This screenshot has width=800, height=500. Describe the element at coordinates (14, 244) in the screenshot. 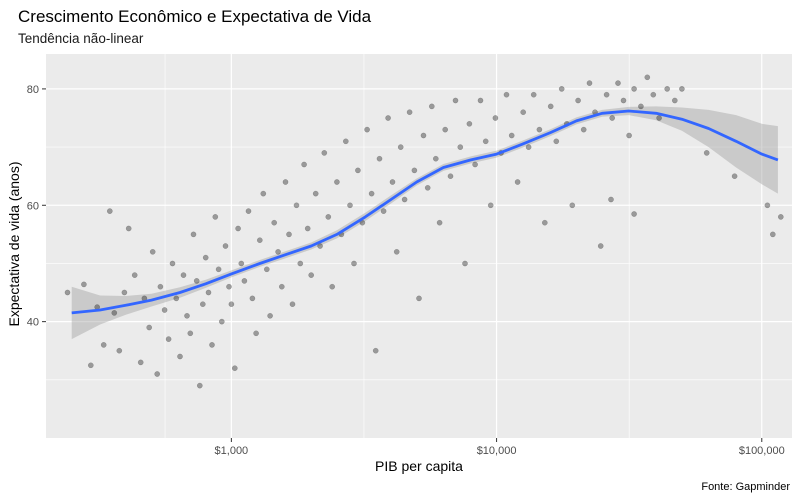

I see `y-axis-title: Expectativa de vida (anos)` at that location.